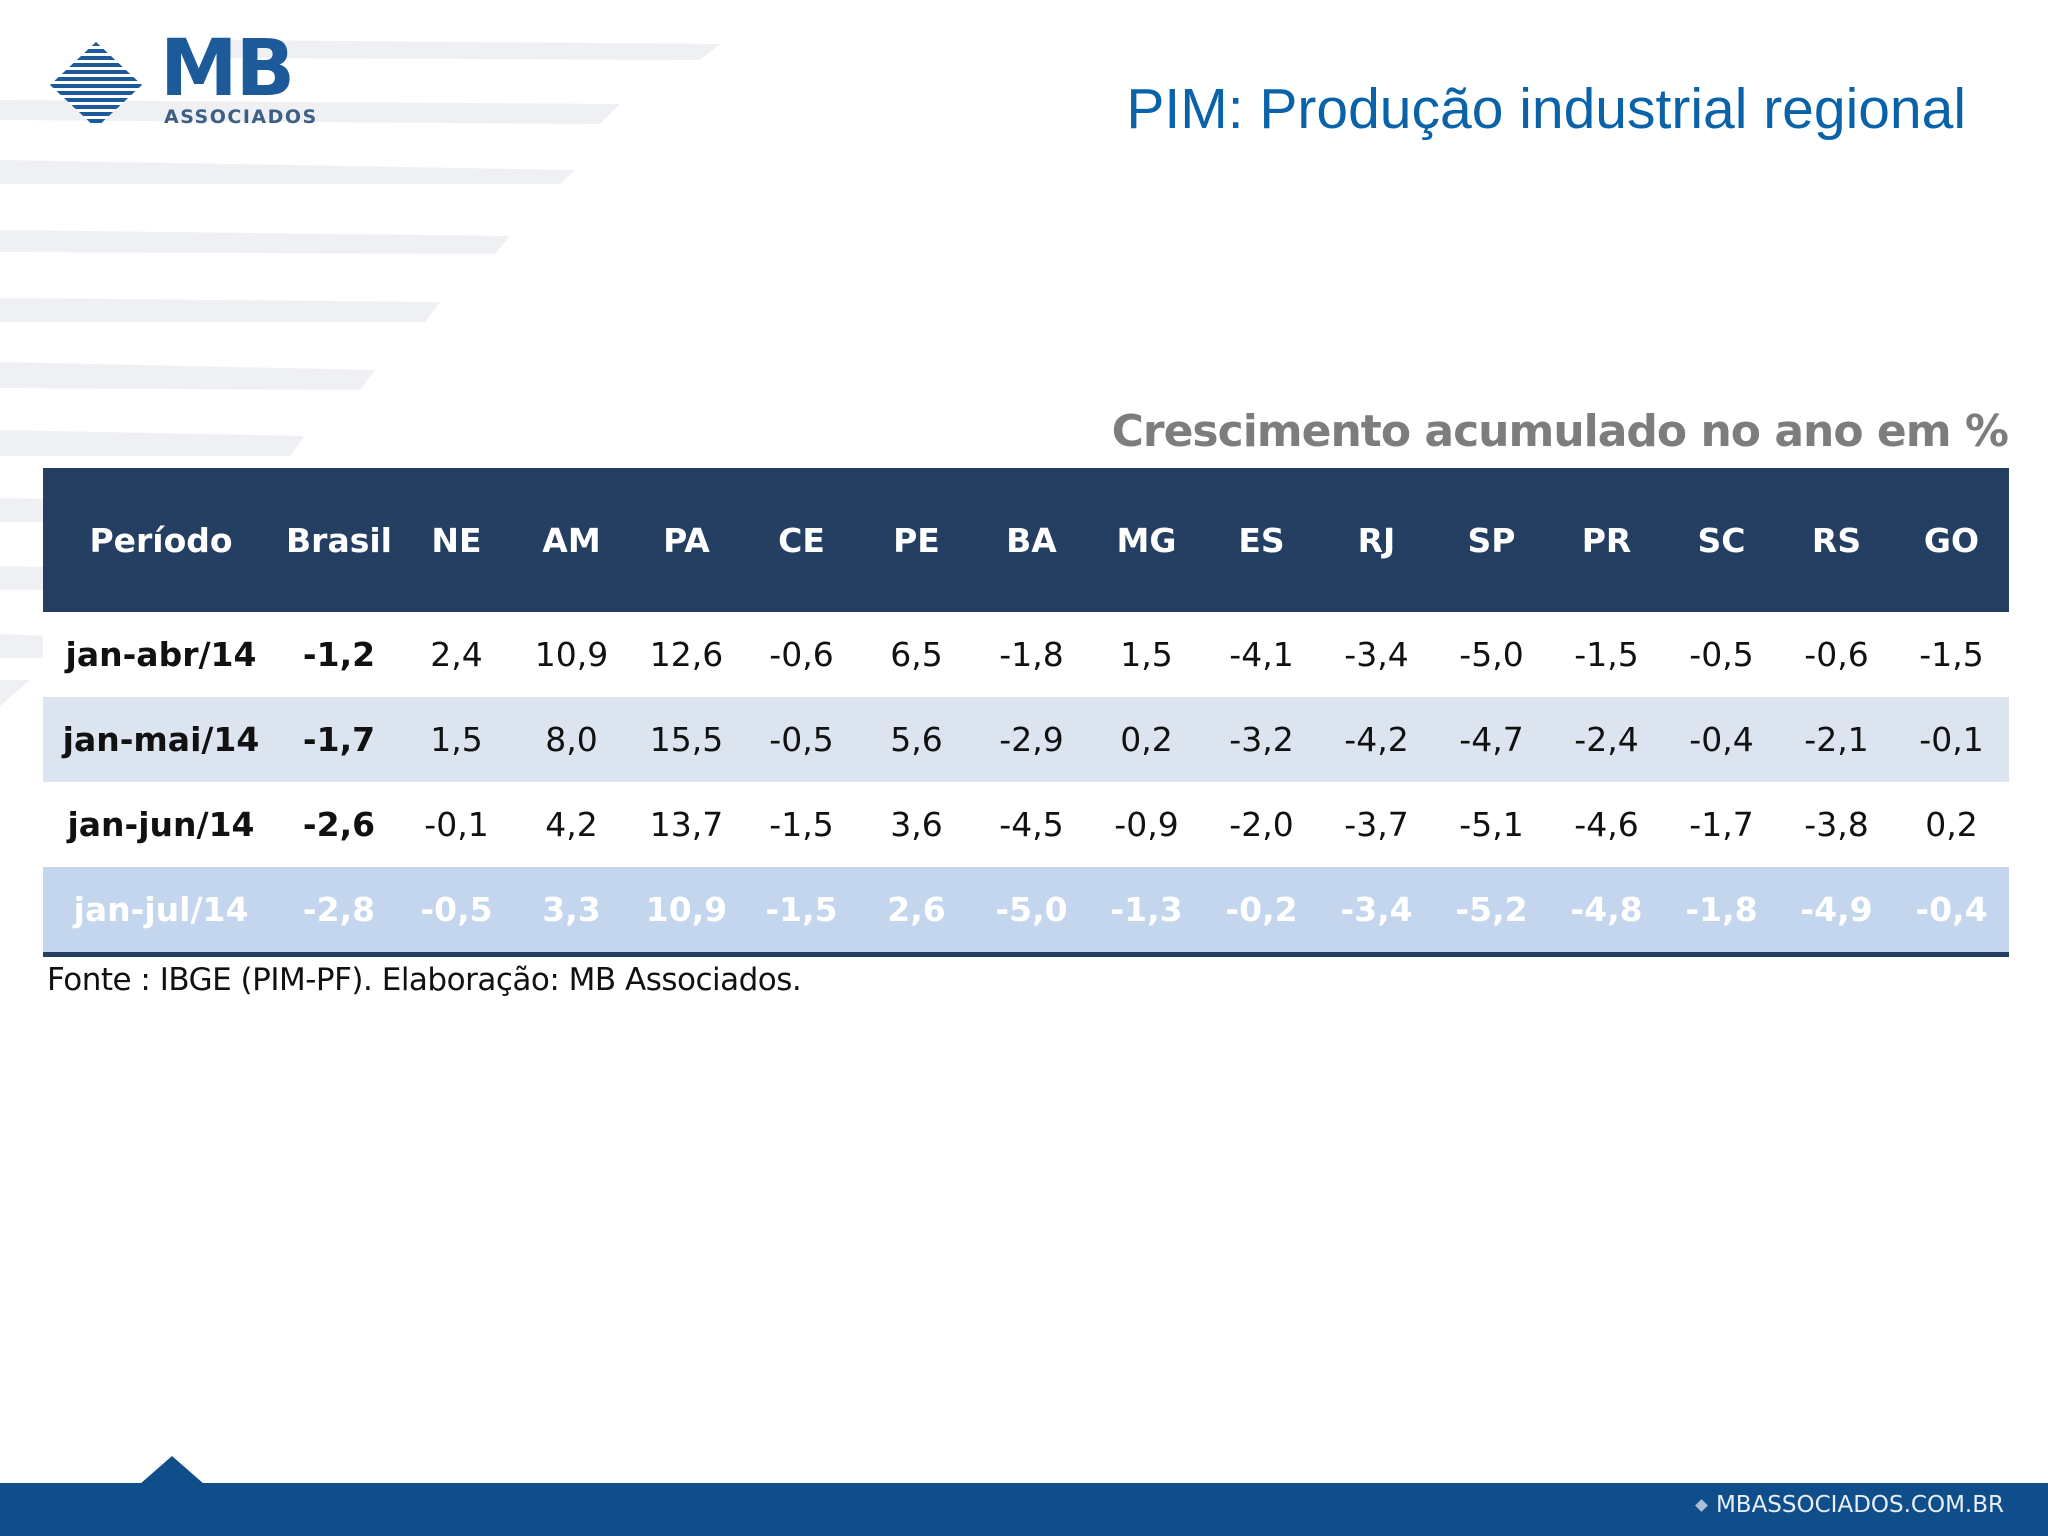 The image size is (2048, 1536). Describe the element at coordinates (1546, 109) in the screenshot. I see `page-title: PIM: Produção industrial regional` at that location.